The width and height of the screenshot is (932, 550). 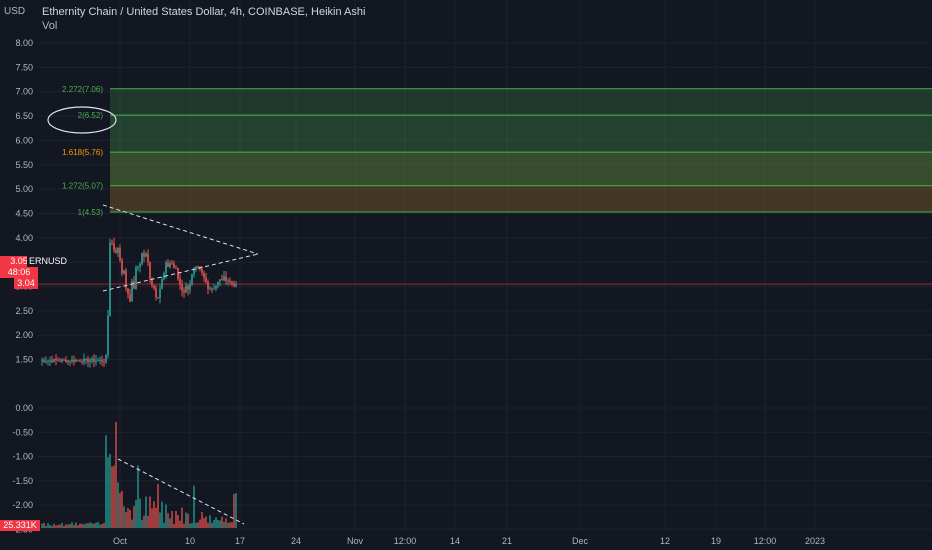 What do you see at coordinates (48, 261) in the screenshot?
I see `symbol-tag: ERNUSD` at bounding box center [48, 261].